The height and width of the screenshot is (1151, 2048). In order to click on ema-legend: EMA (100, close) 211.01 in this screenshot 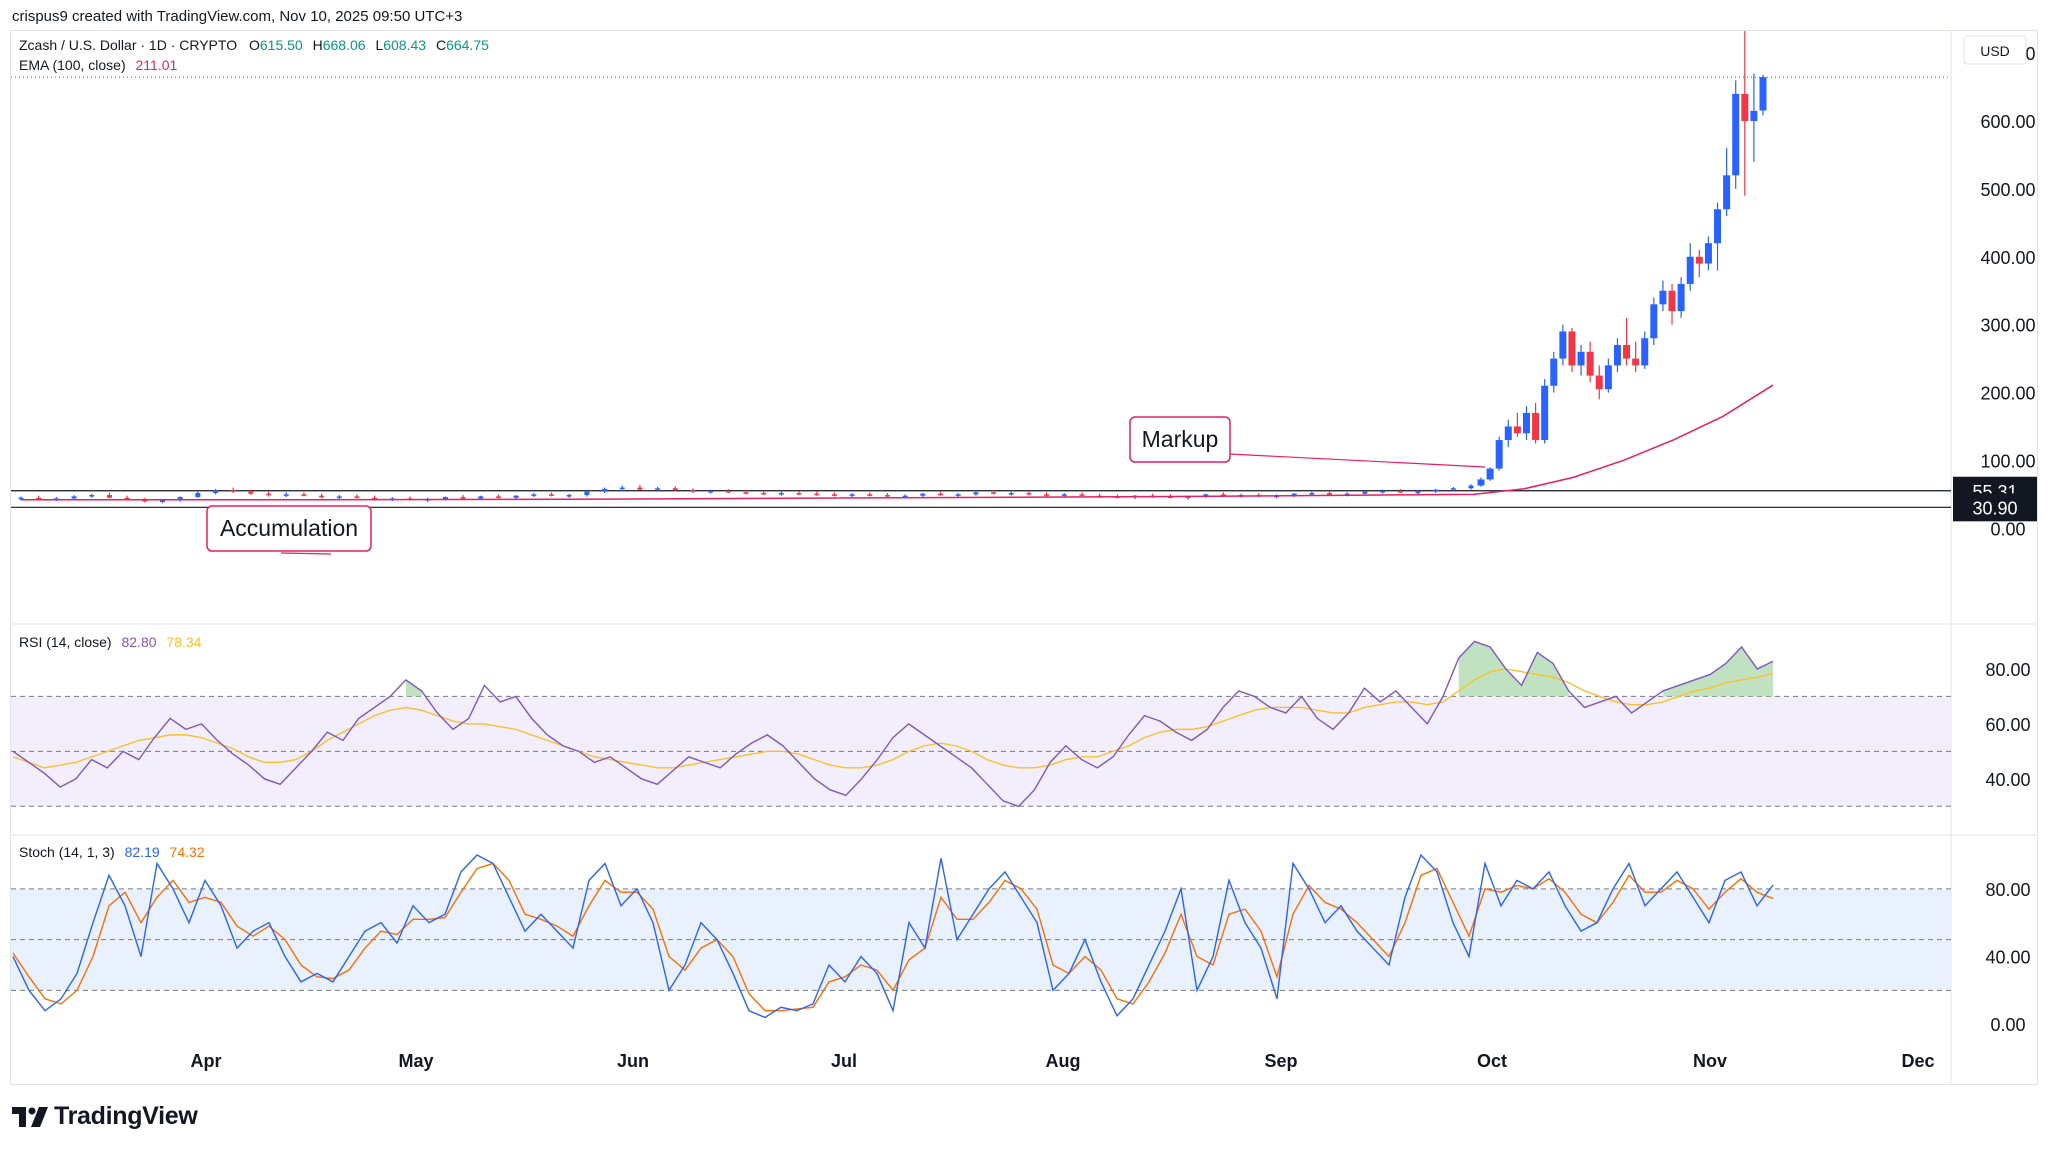, I will do `click(98, 65)`.